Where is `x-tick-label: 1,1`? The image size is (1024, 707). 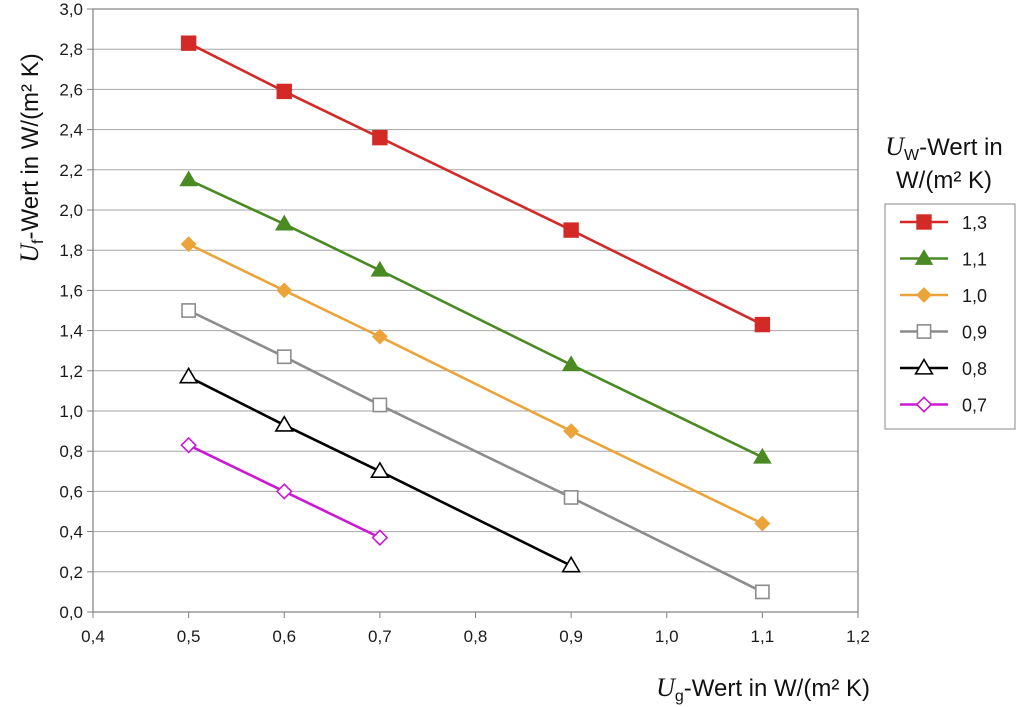 x-tick-label: 1,1 is located at coordinates (763, 636).